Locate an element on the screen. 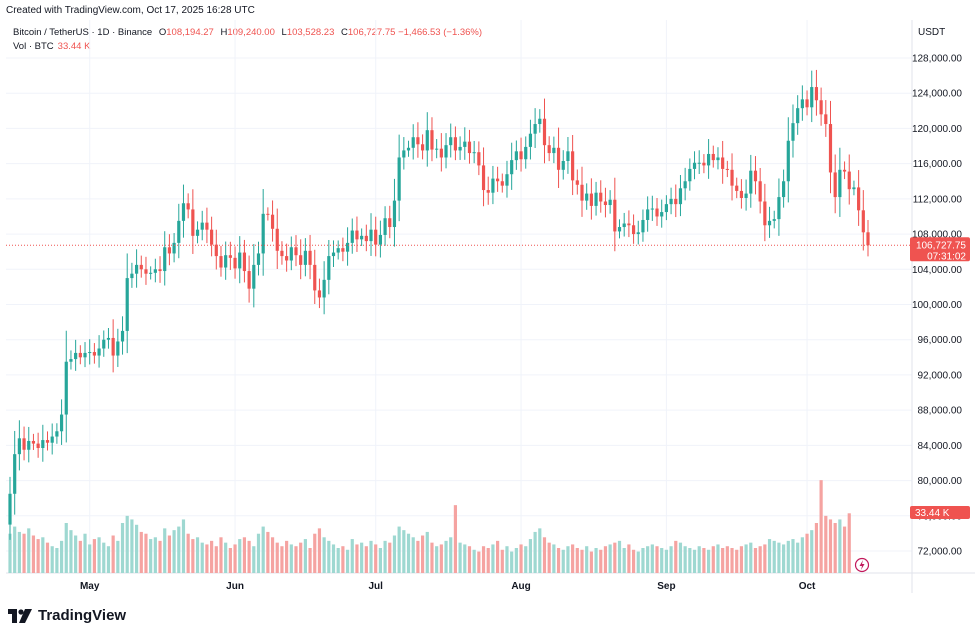 The height and width of the screenshot is (639, 980). y-tick-label: 124,000.00 is located at coordinates (937, 94).